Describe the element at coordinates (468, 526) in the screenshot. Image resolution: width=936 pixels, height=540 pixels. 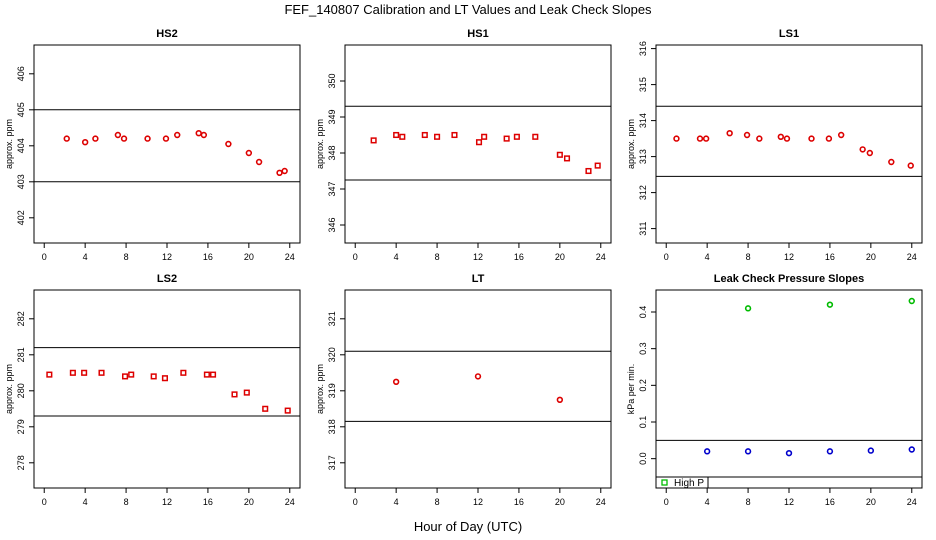
I see `x-axis-label: Hour of Day (UTC)` at that location.